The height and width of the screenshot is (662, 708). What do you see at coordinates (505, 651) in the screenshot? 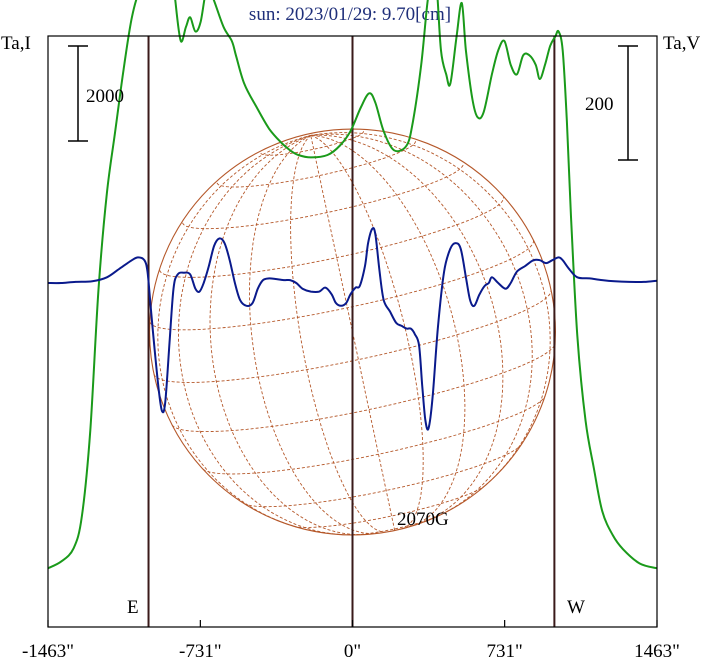
I see `x-tick-label: 731"` at bounding box center [505, 651].